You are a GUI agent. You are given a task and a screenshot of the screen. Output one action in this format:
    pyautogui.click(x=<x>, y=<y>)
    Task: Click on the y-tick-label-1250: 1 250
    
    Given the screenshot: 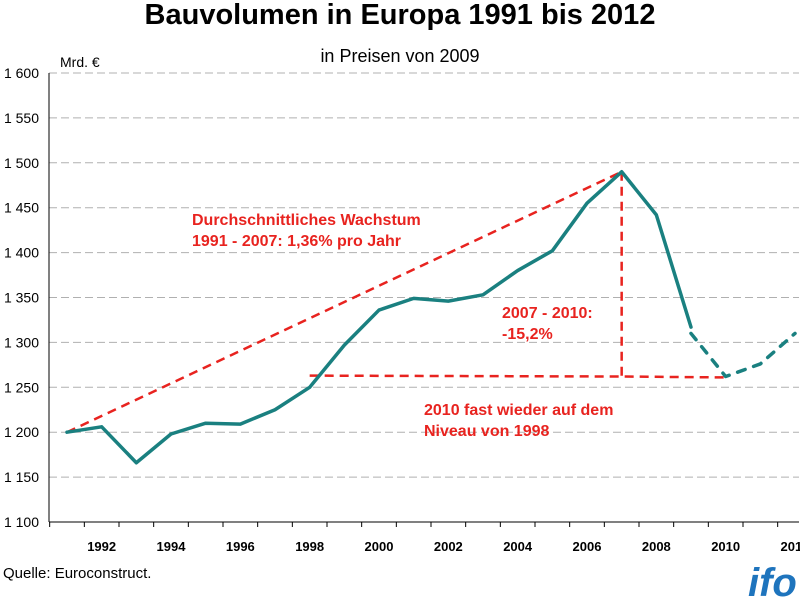 What is the action you would take?
    pyautogui.click(x=21, y=387)
    